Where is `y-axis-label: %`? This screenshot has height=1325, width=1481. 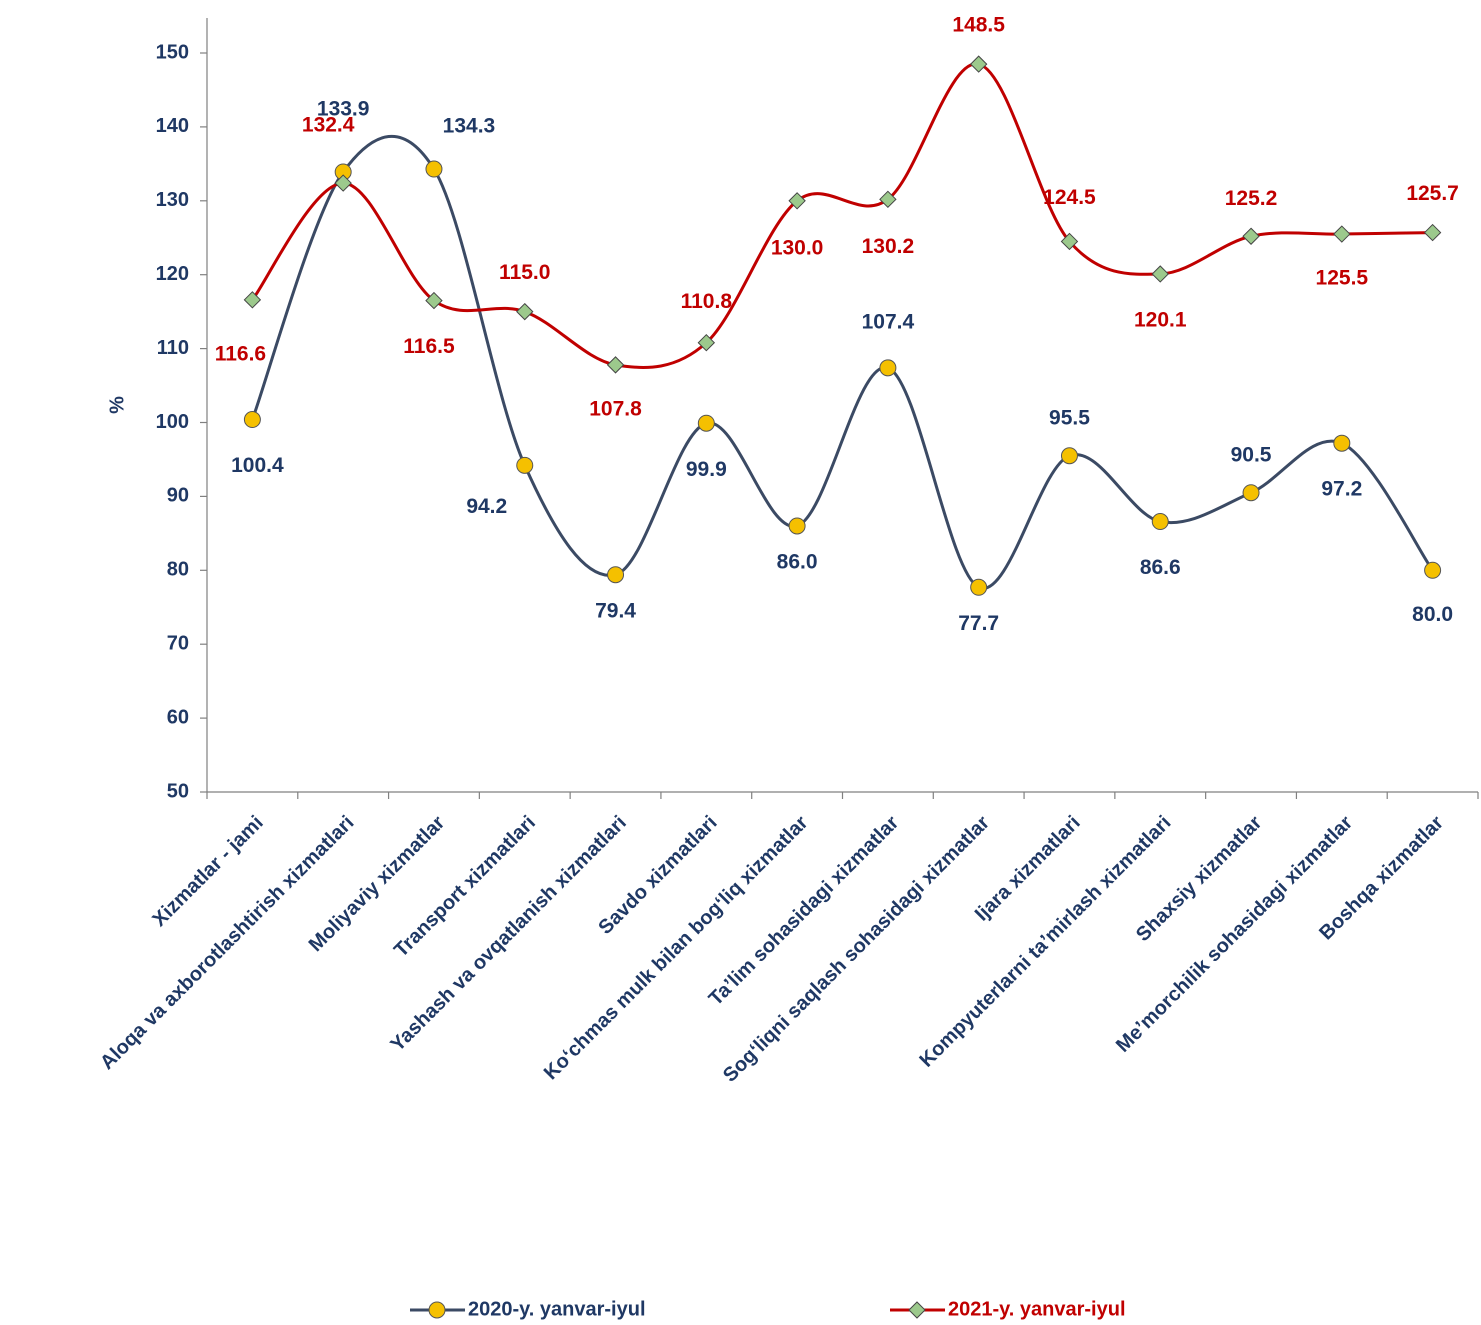
y-axis-label: % is located at coordinates (117, 405).